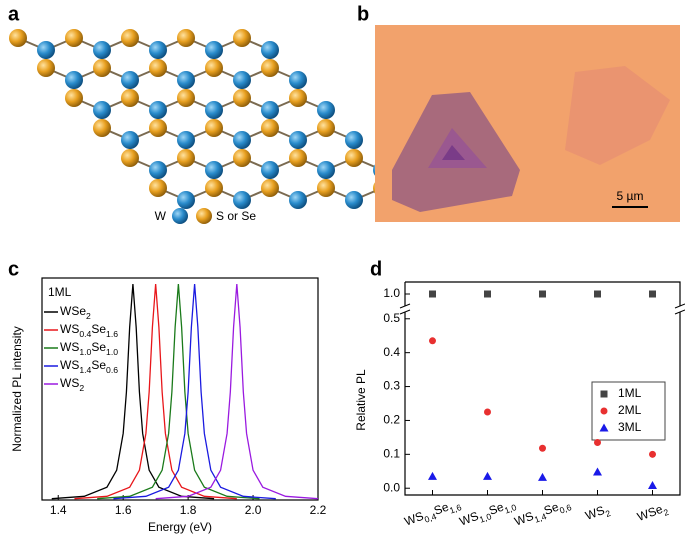 The height and width of the screenshot is (544, 685). What do you see at coordinates (17, 389) in the screenshot?
I see `y-axis-label: Normalized PL intensity` at bounding box center [17, 389].